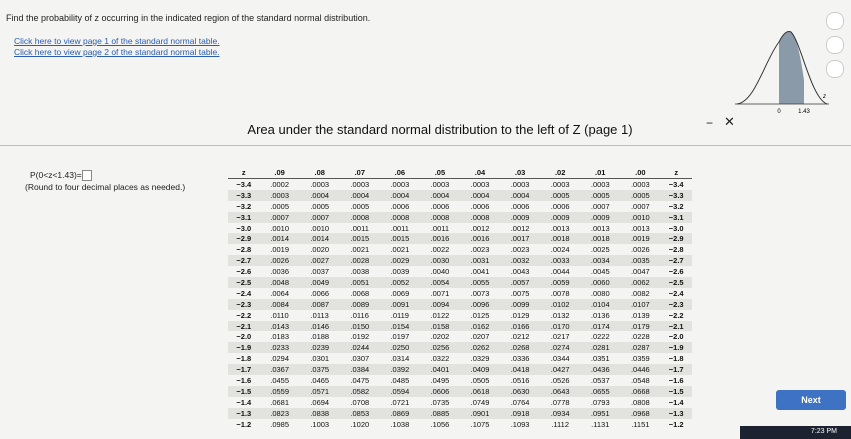 This screenshot has width=851, height=439. What do you see at coordinates (399, 370) in the screenshot?
I see `value-cell: .0392` at bounding box center [399, 370].